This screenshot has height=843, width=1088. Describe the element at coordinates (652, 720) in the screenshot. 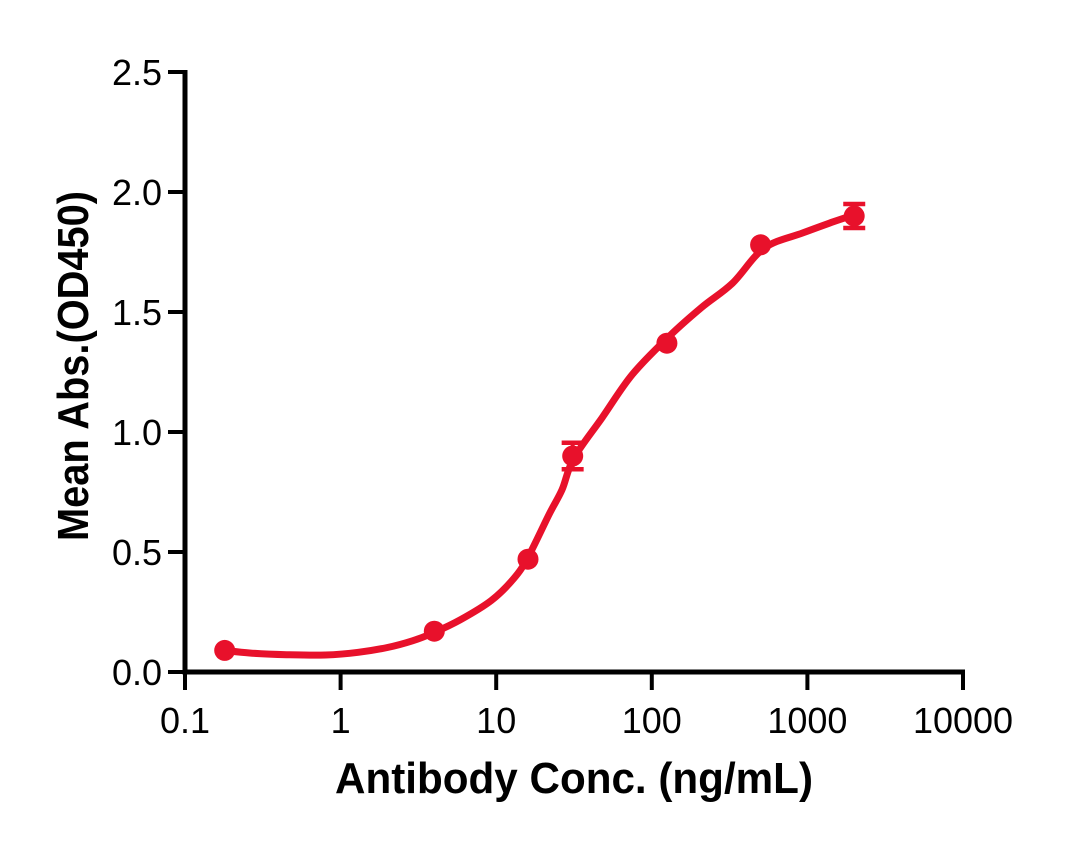

I see `x-tick-label: 100` at that location.